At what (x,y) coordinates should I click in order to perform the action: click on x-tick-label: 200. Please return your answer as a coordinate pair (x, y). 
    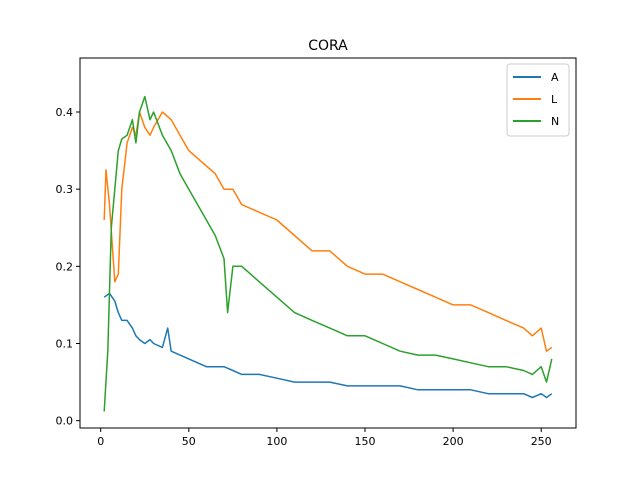
    Looking at the image, I should click on (453, 441).